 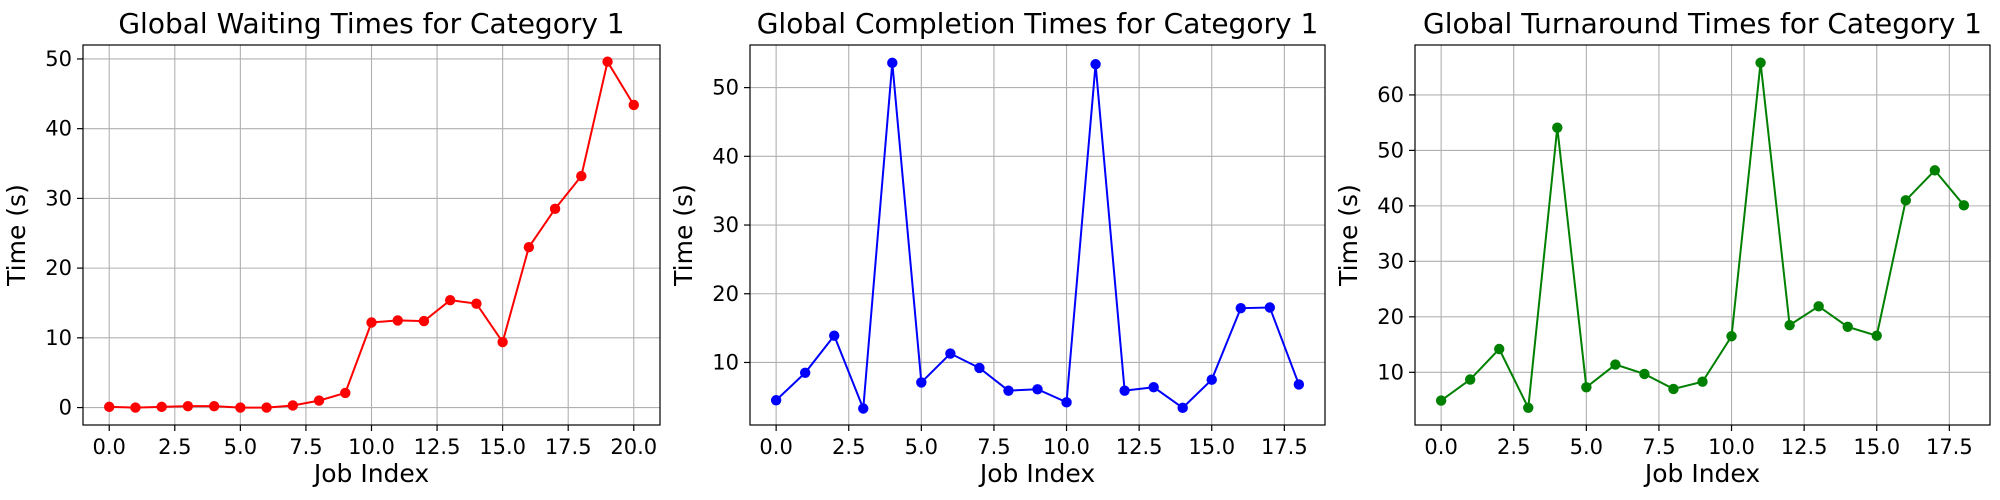 I want to click on y-tick-label: 60, so click(x=1390, y=95).